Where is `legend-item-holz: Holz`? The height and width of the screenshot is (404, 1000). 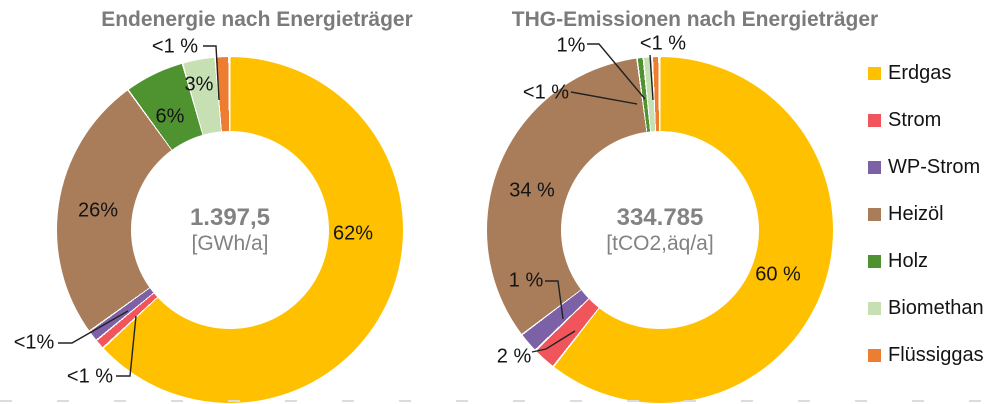 legend-item-holz: Holz is located at coordinates (926, 261).